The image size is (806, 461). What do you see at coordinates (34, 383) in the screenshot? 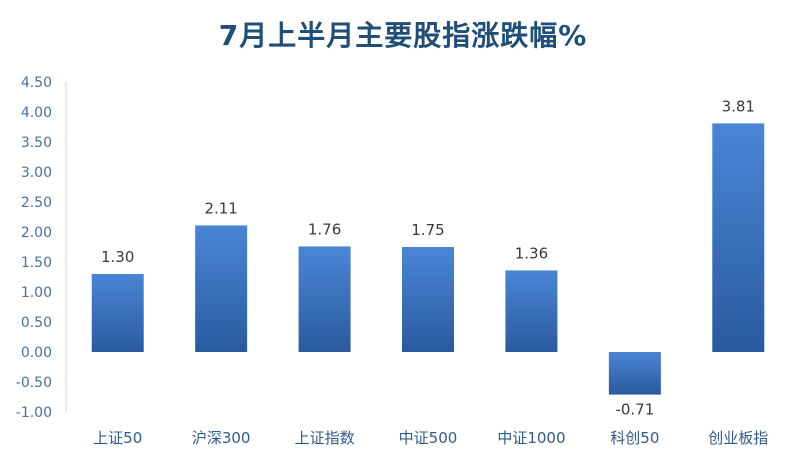
I see `y-tick-label: -0.50` at bounding box center [34, 383].